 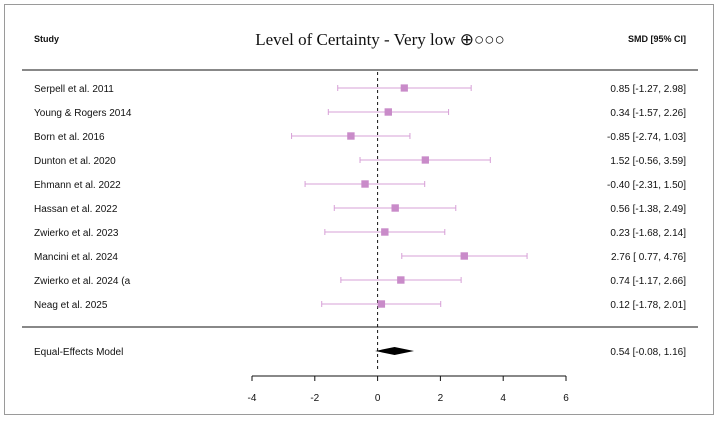 I want to click on x-tick-label: 0, so click(x=378, y=398).